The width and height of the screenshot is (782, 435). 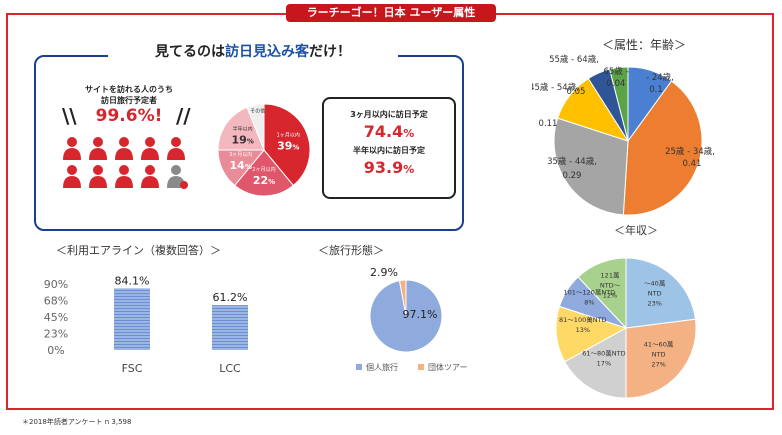 What do you see at coordinates (132, 280) in the screenshot?
I see `airline-value-label-0: 84.1%` at bounding box center [132, 280].